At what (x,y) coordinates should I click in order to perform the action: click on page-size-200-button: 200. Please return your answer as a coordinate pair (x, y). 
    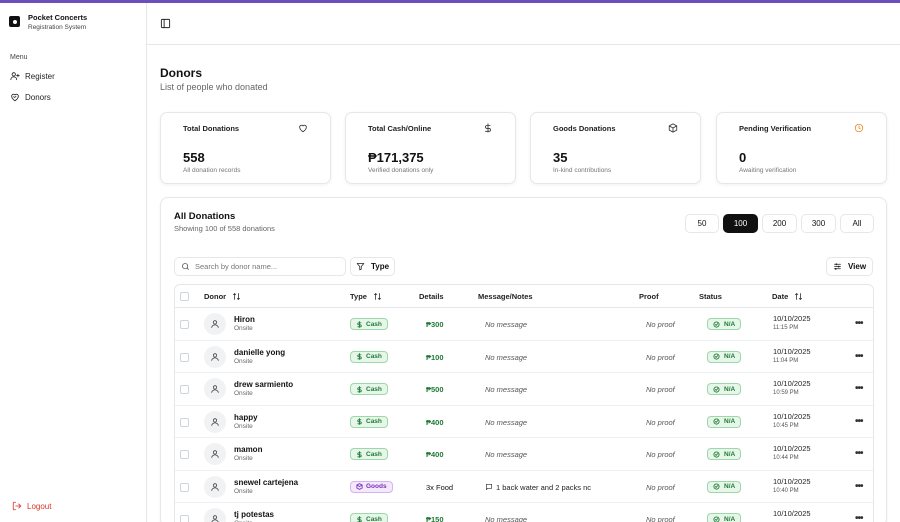
    Looking at the image, I should click on (779, 223).